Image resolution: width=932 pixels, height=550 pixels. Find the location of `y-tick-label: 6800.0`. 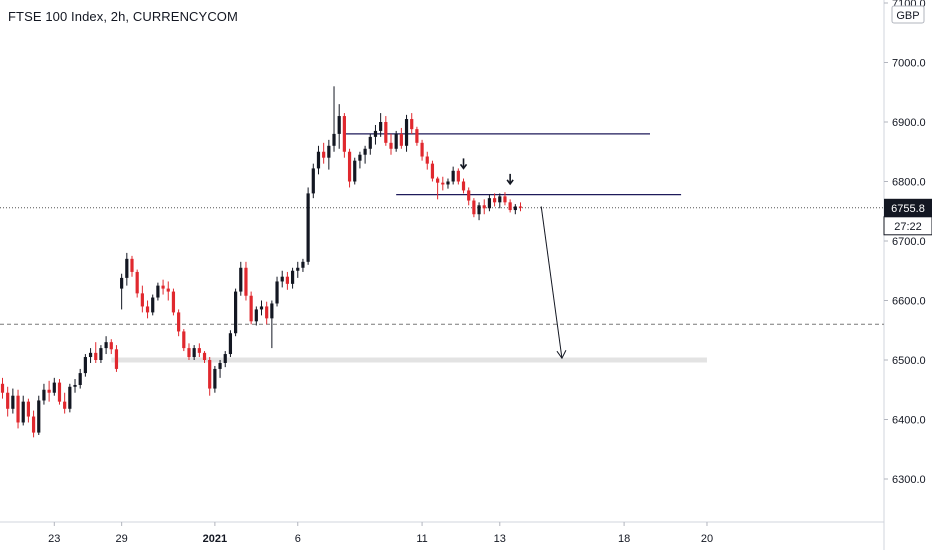

y-tick-label: 6800.0 is located at coordinates (909, 183).